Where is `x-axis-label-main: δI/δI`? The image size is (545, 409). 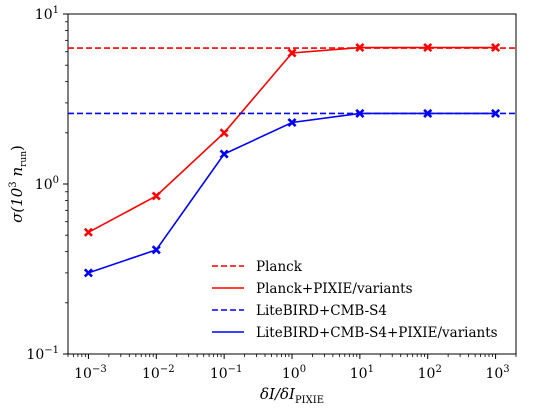
x-axis-label-main: δI/δI is located at coordinates (278, 394).